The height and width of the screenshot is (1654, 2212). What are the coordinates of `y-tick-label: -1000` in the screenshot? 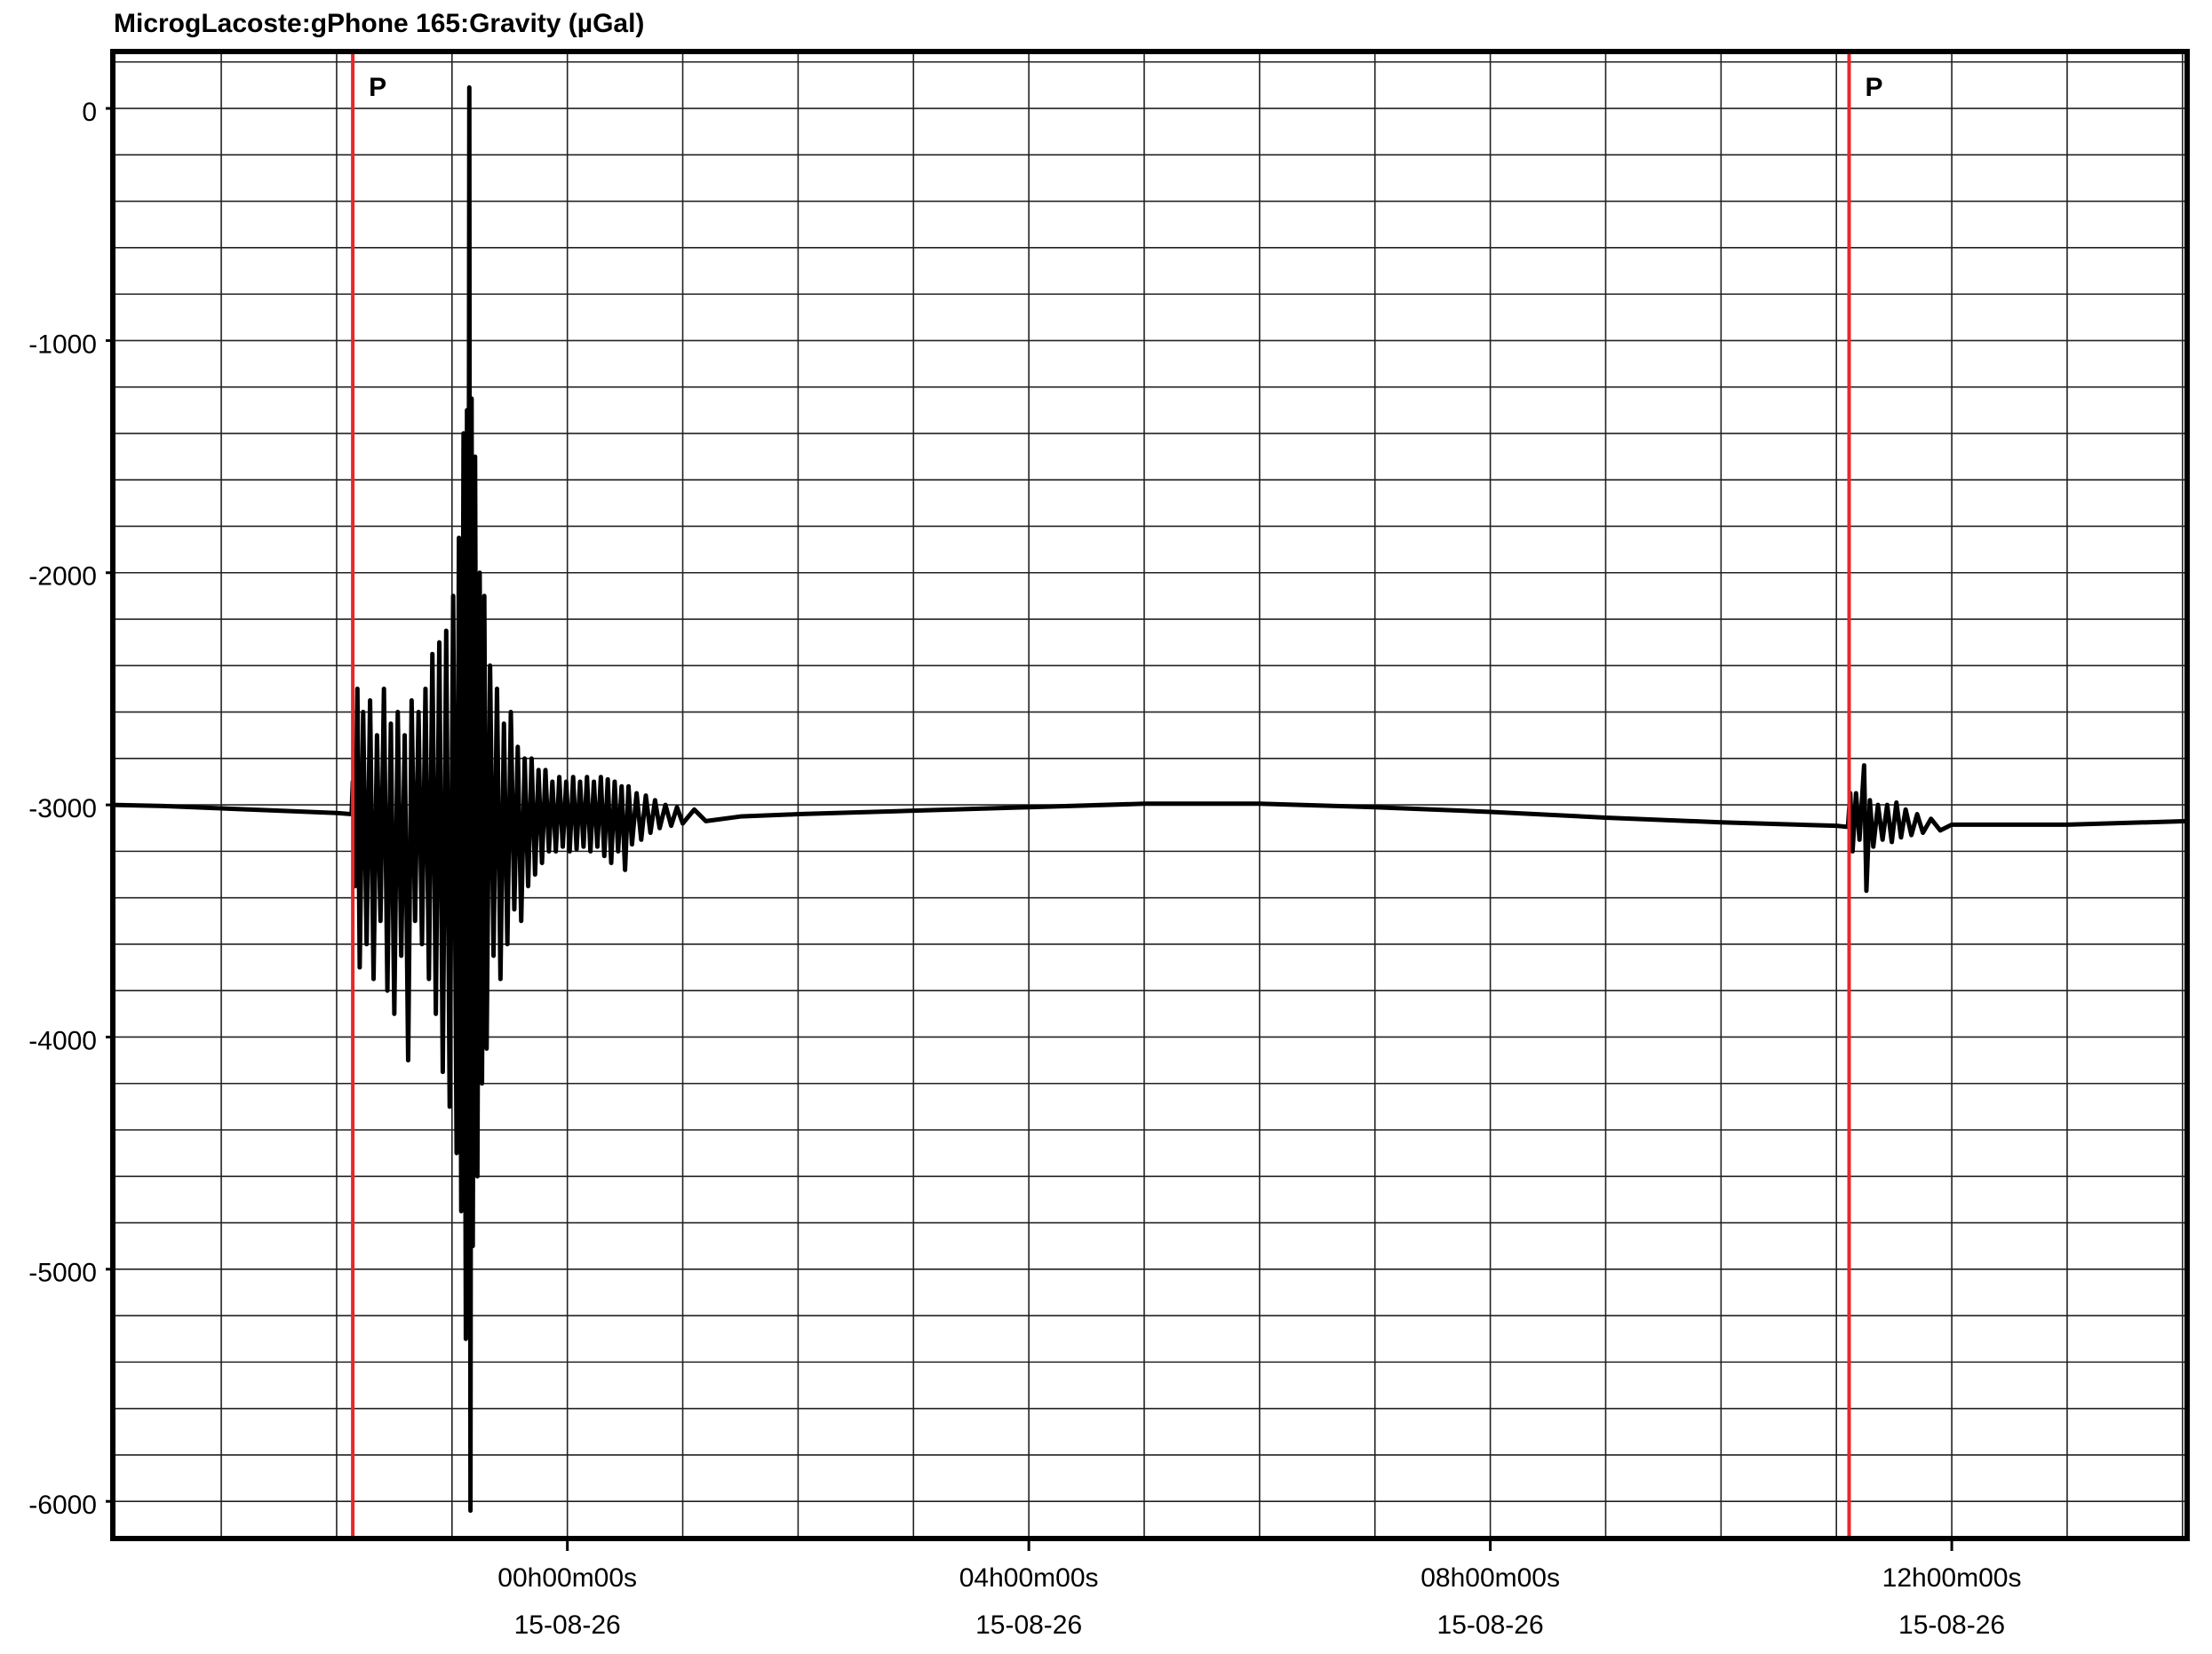 It's located at (63, 345).